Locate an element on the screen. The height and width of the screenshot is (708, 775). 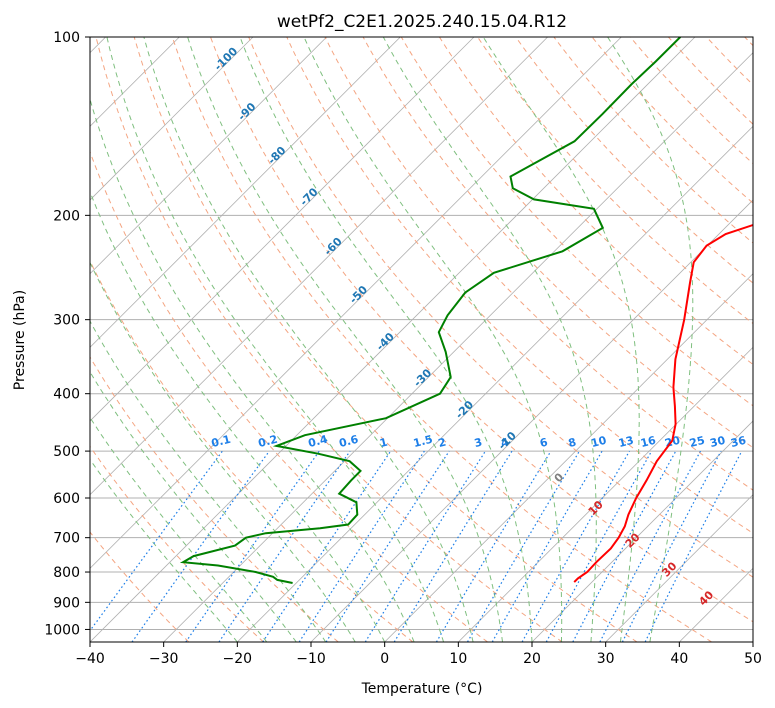
isotherm-label: -80 is located at coordinates (276, 155).